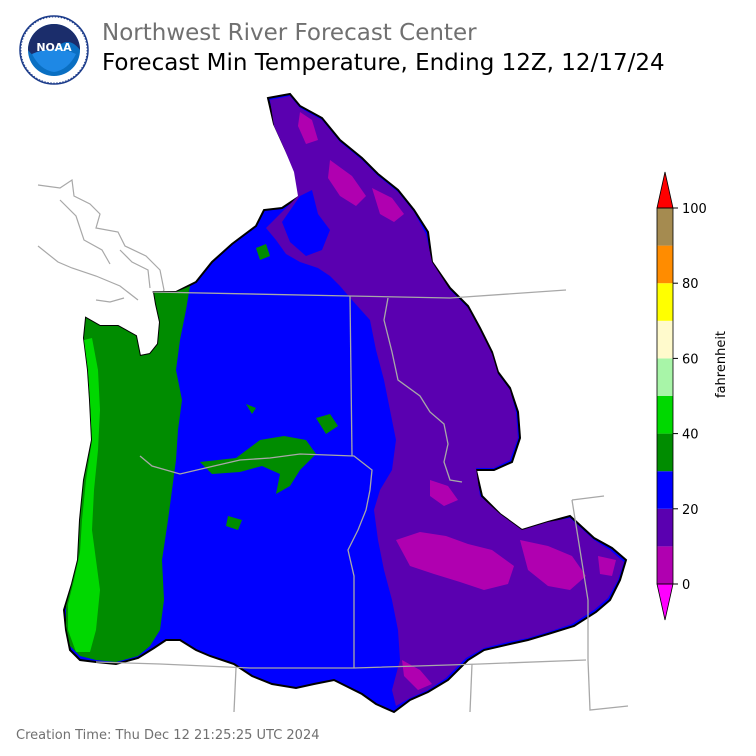 This screenshot has height=756, width=756. I want to click on center-name: Northwest River Forecast Center, so click(289, 33).